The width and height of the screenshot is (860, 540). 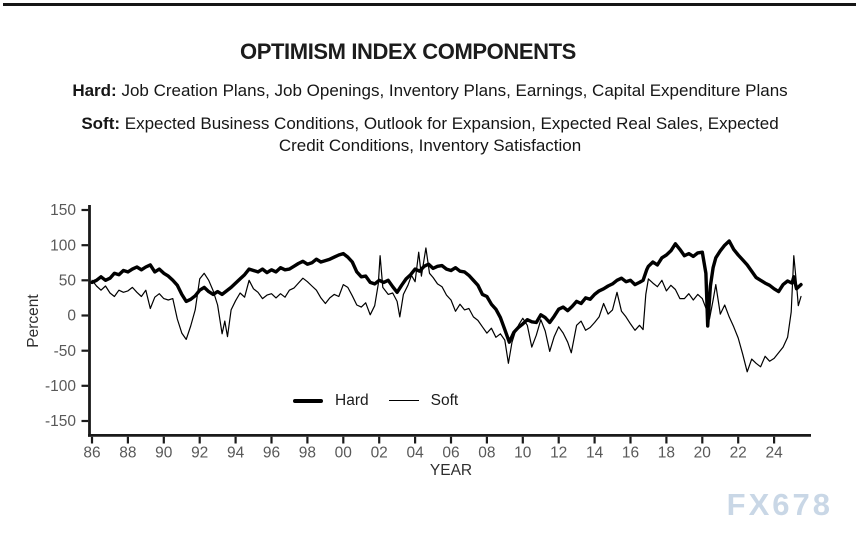 What do you see at coordinates (403, 400) in the screenshot?
I see `soft-line-sample-icon` at bounding box center [403, 400].